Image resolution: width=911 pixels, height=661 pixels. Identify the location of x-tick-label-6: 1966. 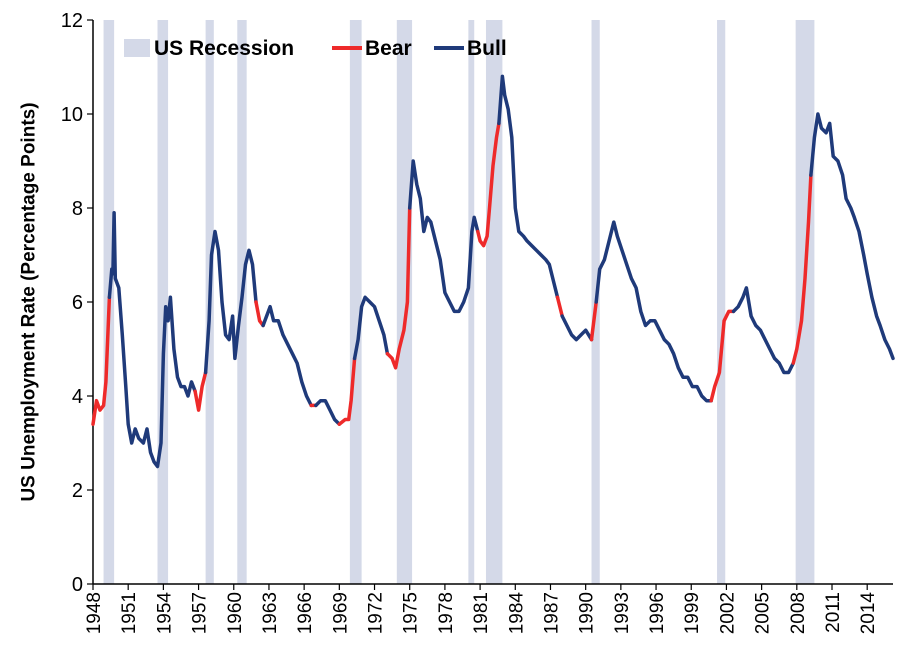
(305, 613).